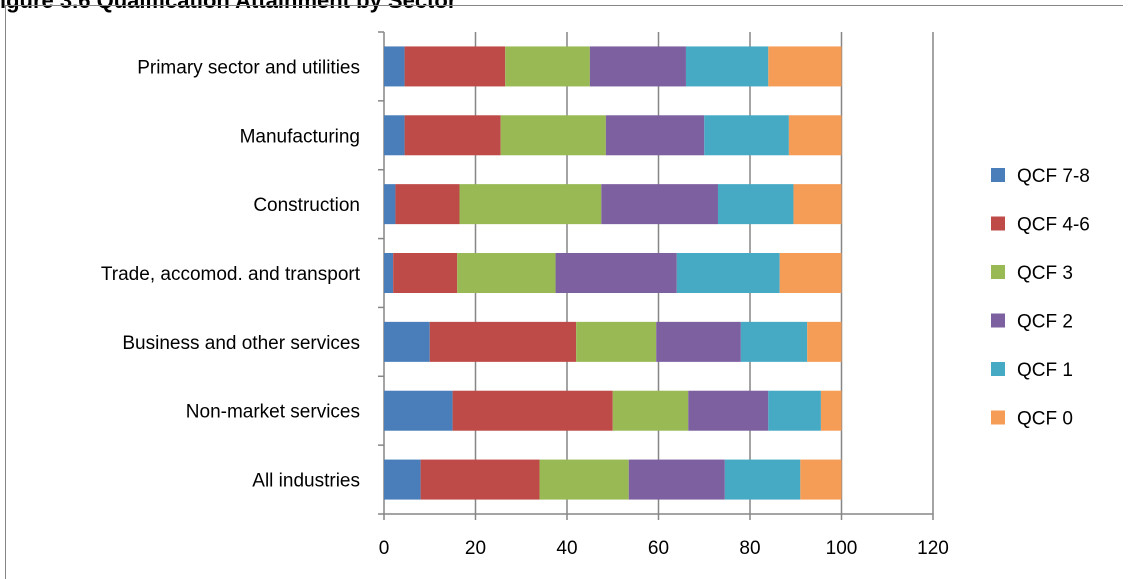 This screenshot has width=1128, height=579. Describe the element at coordinates (933, 548) in the screenshot. I see `x-tick-label-120: 120` at that location.